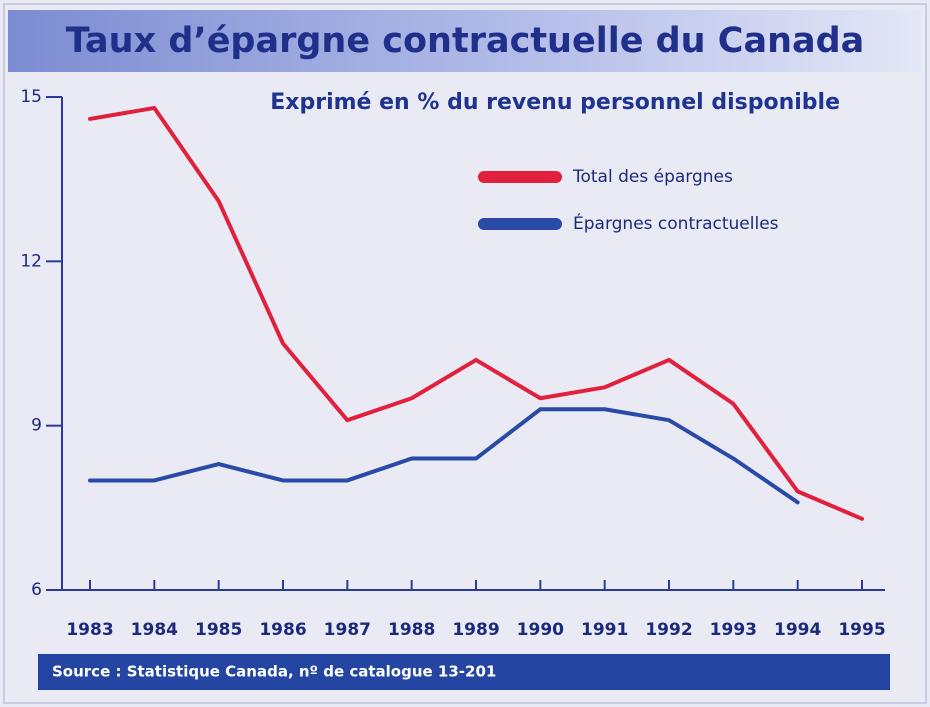 The height and width of the screenshot is (707, 930). Describe the element at coordinates (604, 630) in the screenshot. I see `x-tick-label: 1991` at that location.